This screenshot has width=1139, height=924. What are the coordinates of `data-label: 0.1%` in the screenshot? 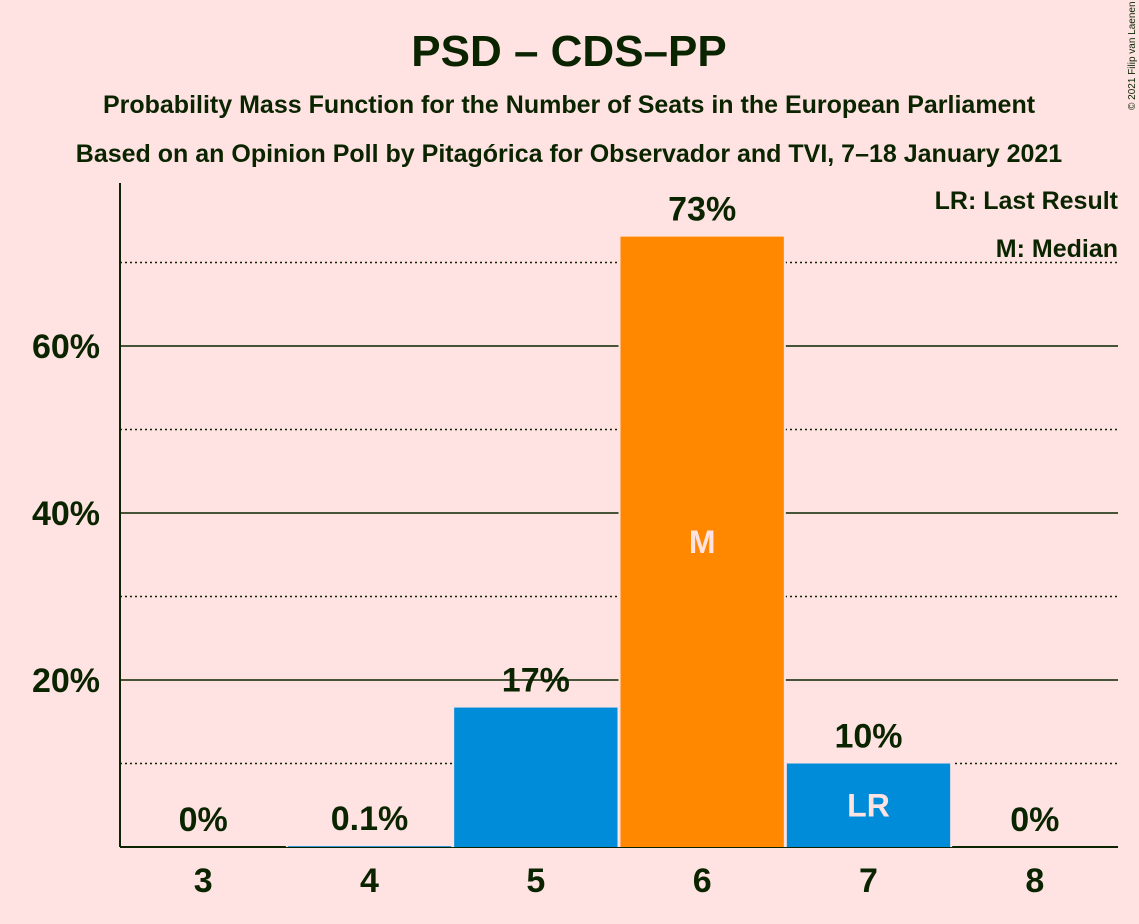 It's located at (370, 819).